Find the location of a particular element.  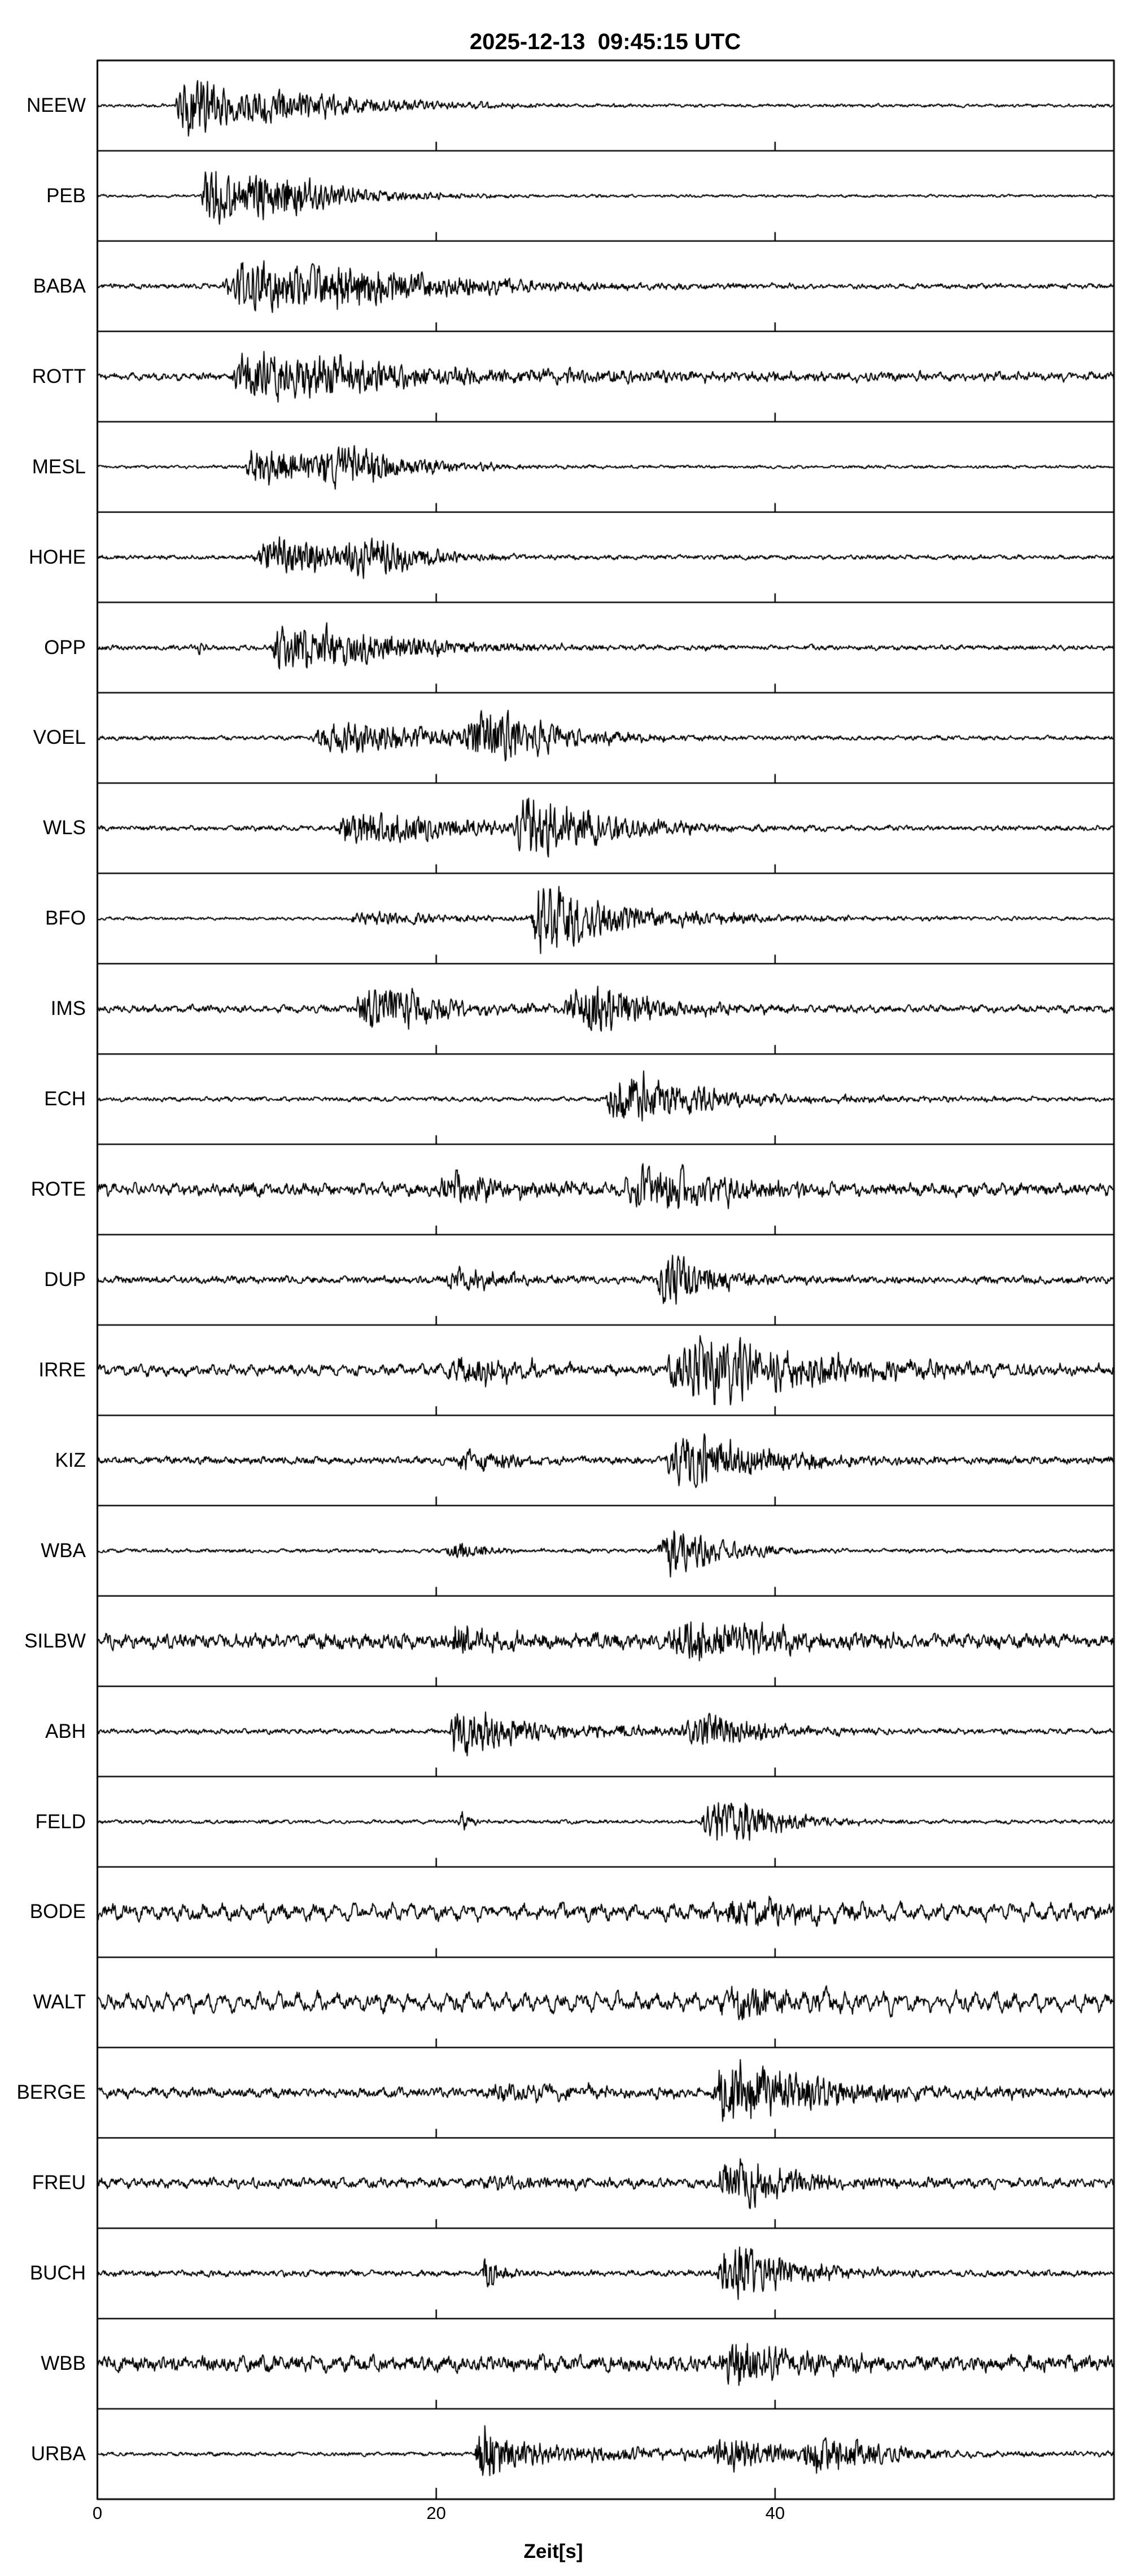

station-label: BUCH is located at coordinates (57, 2273).